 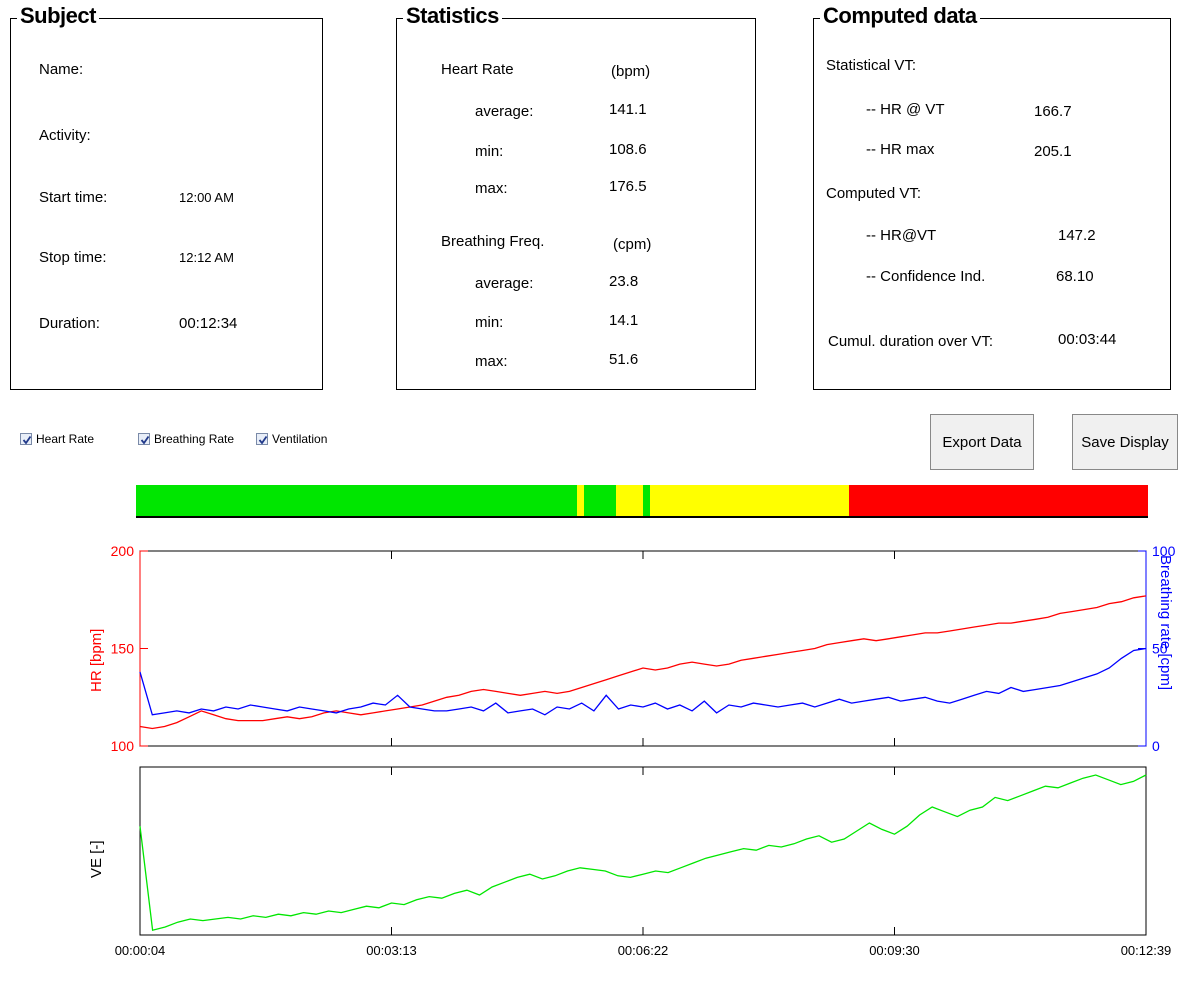 What do you see at coordinates (628, 149) in the screenshot?
I see `hr-min-value: 108.6` at bounding box center [628, 149].